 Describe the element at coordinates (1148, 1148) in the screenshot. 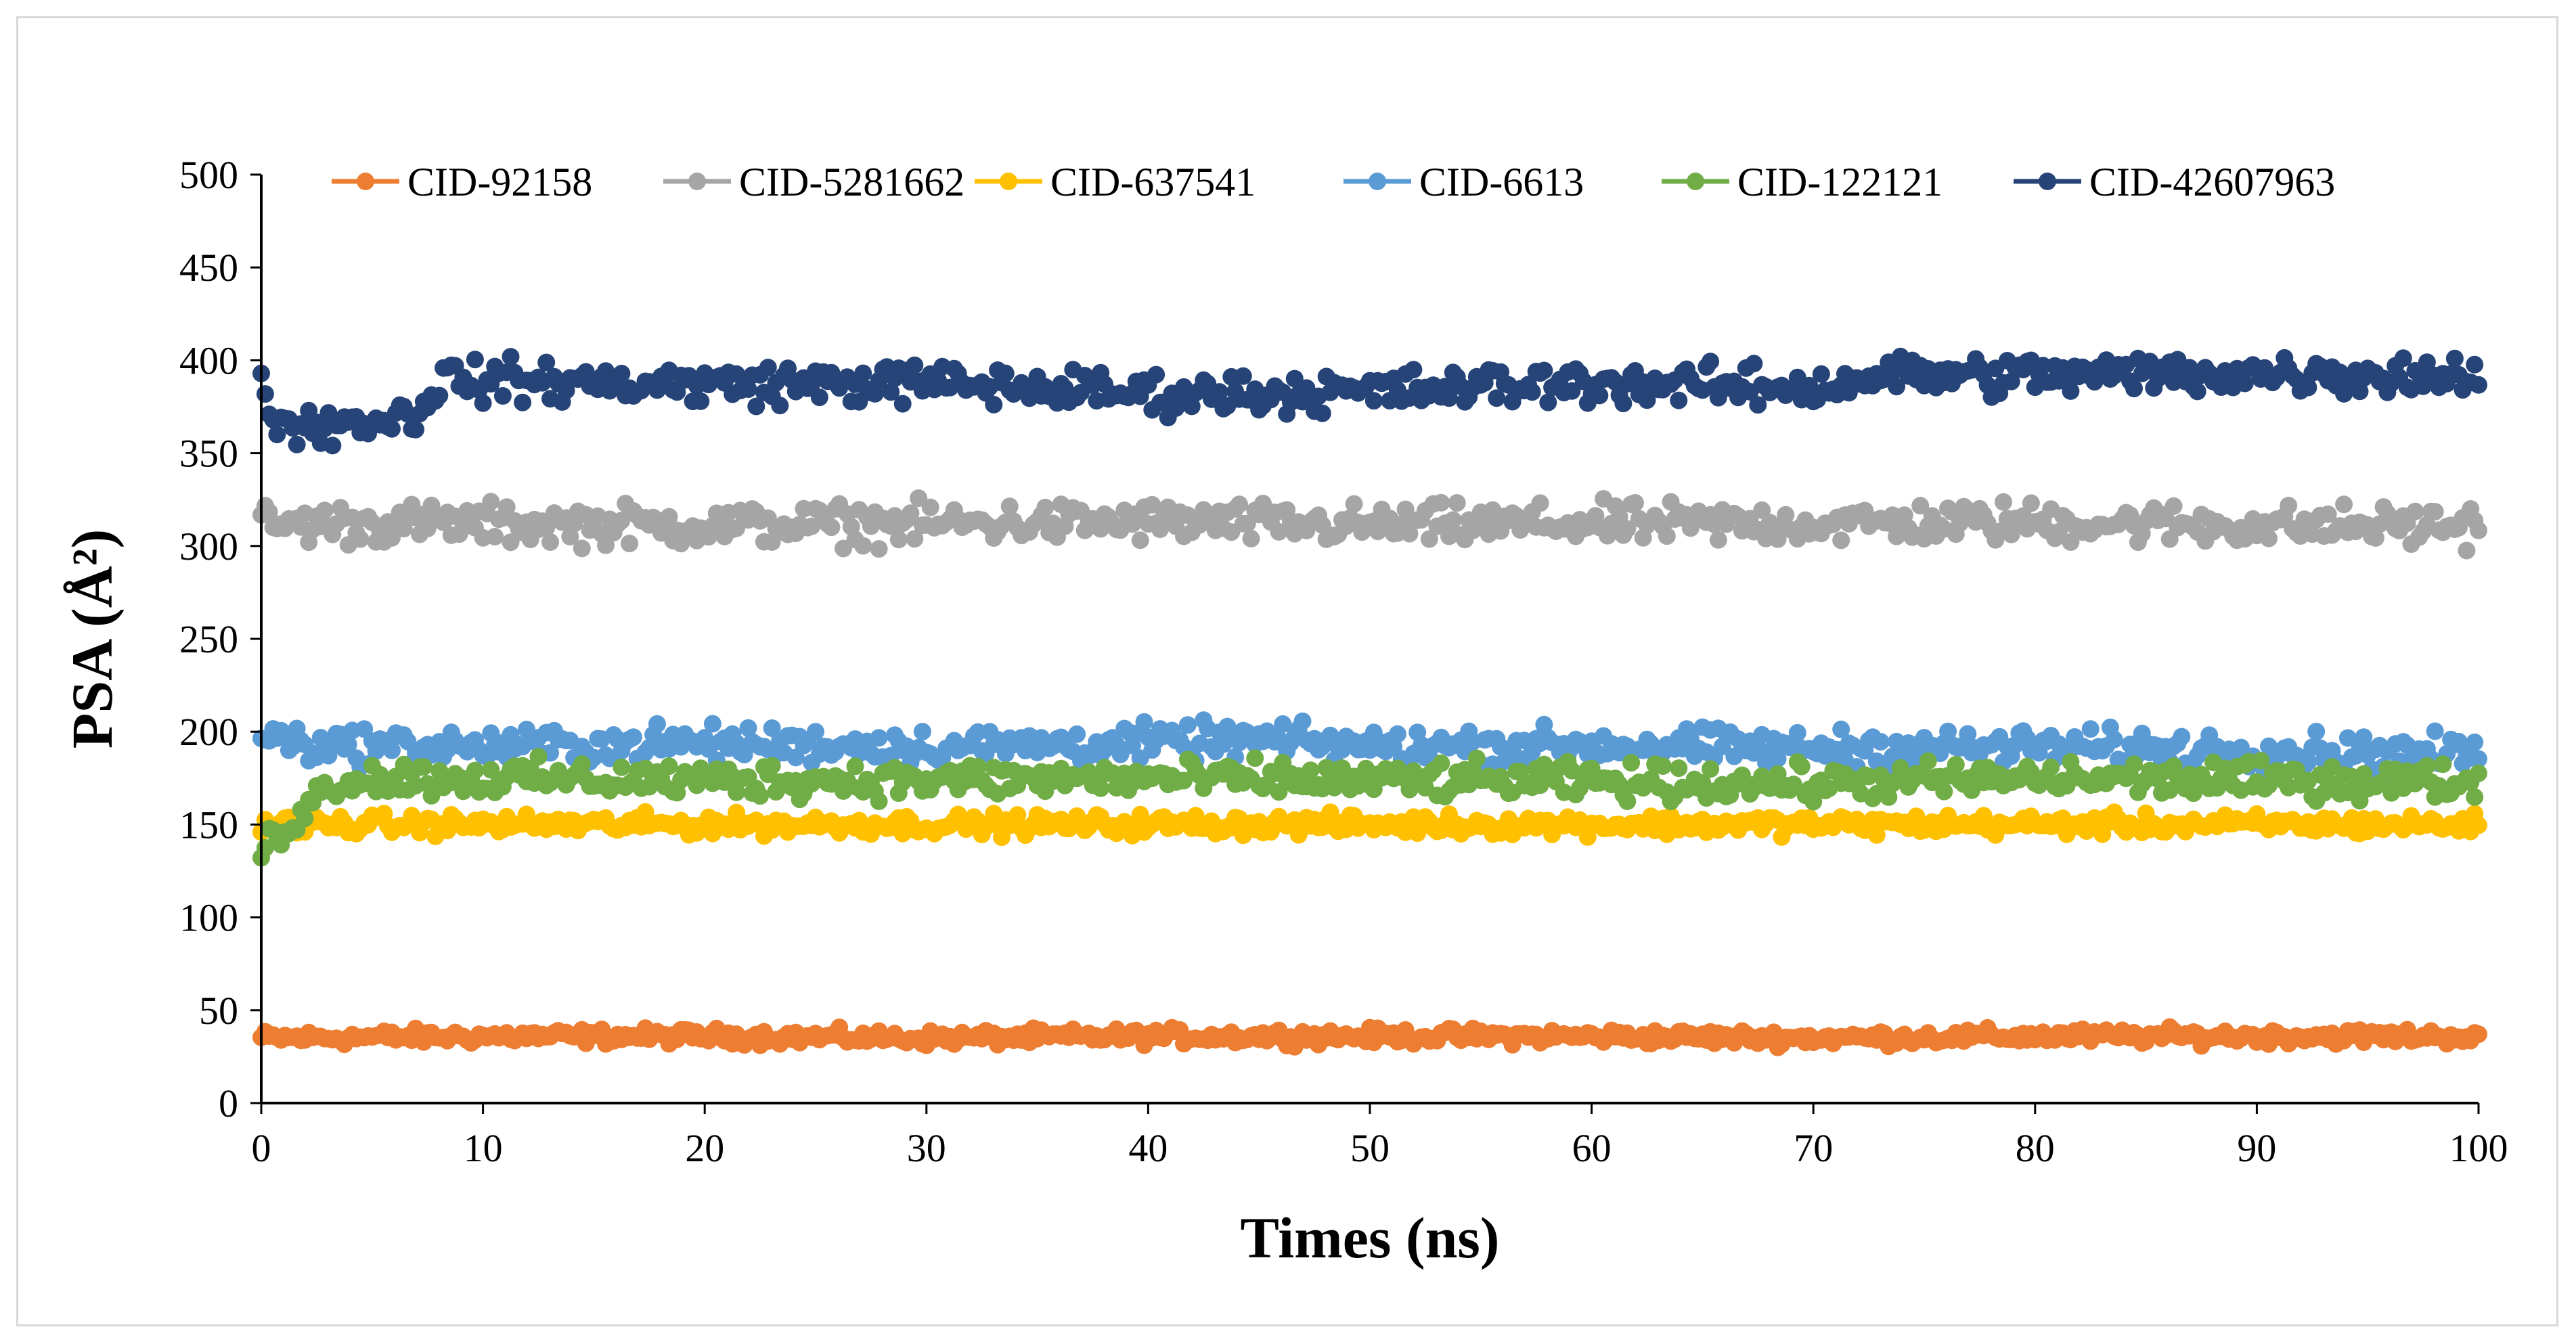

I see `x-tick-label: 40` at that location.